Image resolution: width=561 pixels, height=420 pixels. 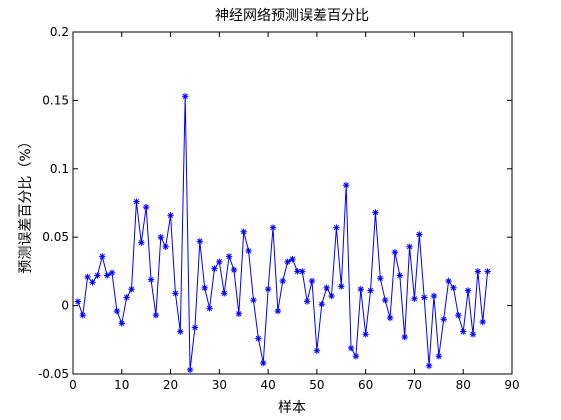 I want to click on y-tick-label: 0.2, so click(x=59, y=32).